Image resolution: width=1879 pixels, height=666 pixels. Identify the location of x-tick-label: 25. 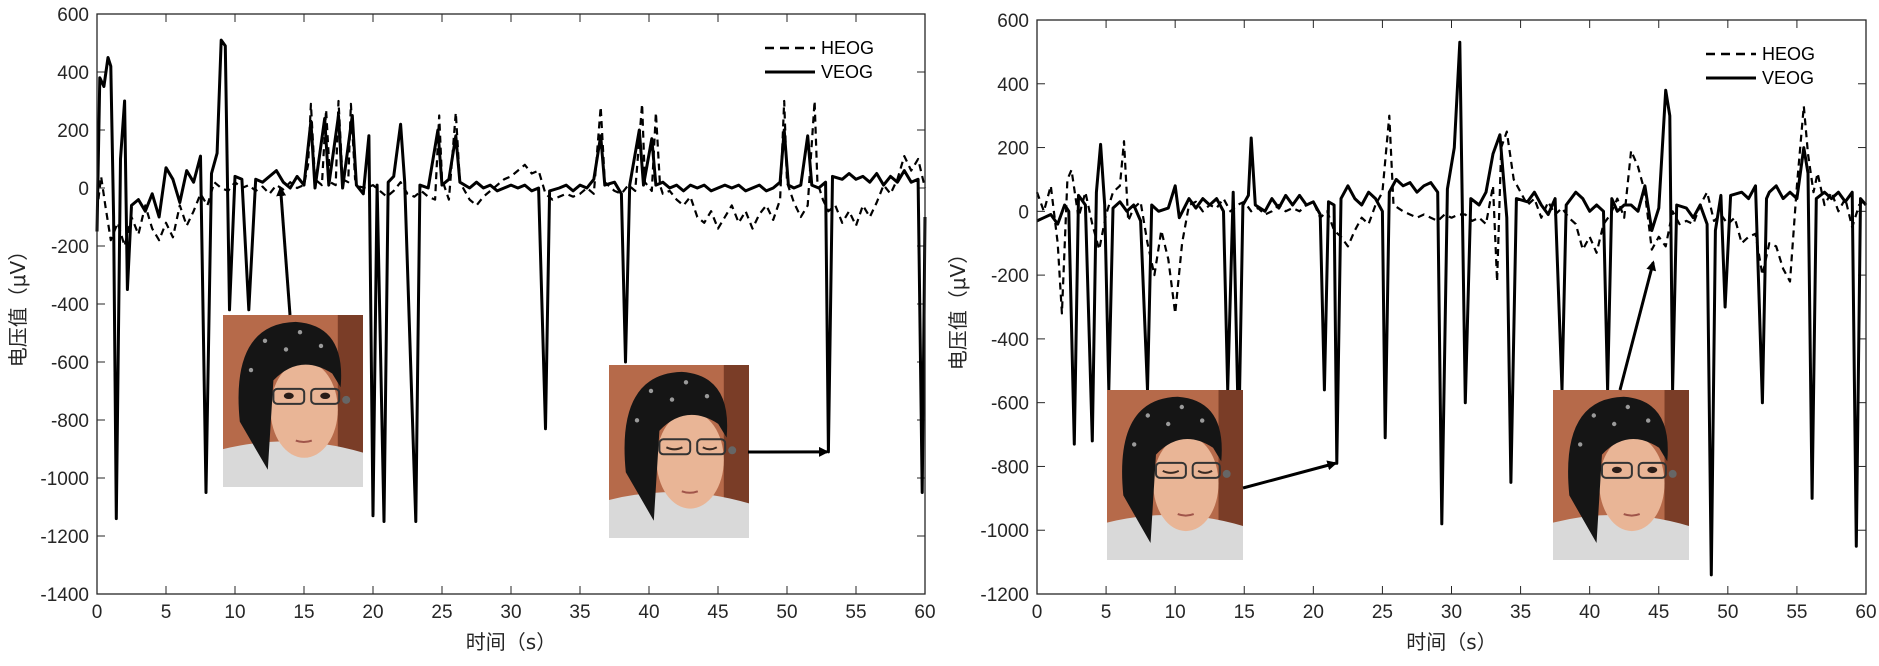
(1382, 612).